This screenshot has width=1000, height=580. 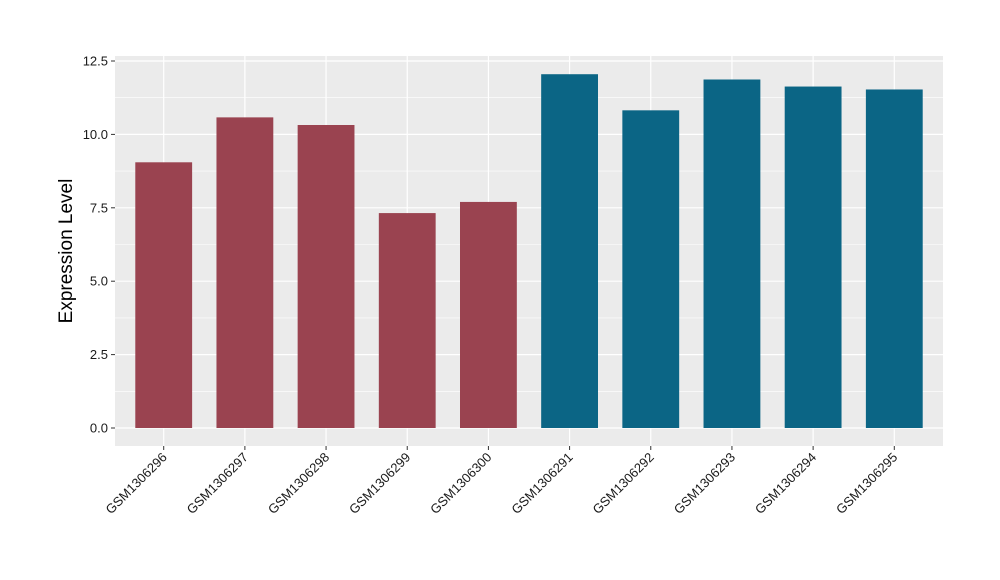 I want to click on y-tick-label: 10.0, so click(x=95, y=134).